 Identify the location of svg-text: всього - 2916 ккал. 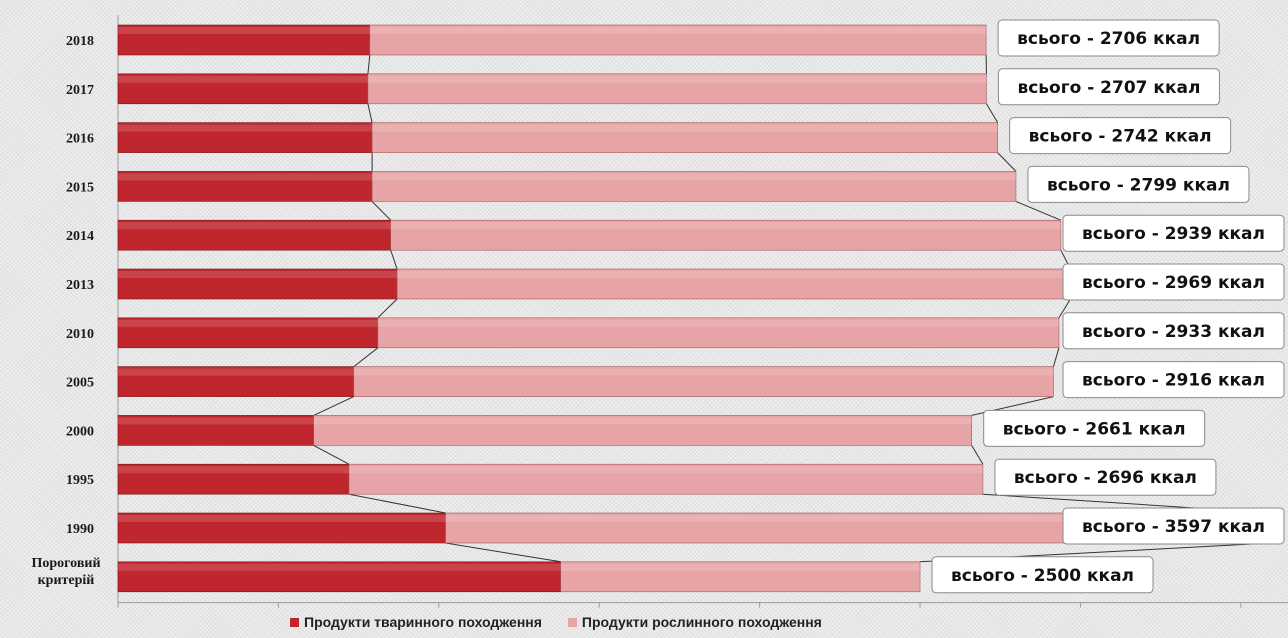
(1173, 381).